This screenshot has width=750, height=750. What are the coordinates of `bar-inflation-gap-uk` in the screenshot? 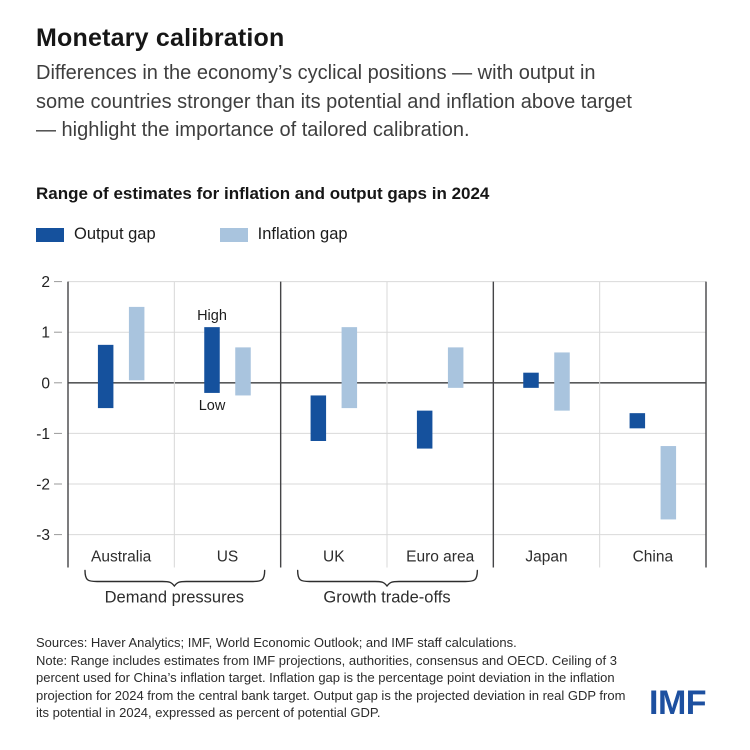 It's located at (349, 368).